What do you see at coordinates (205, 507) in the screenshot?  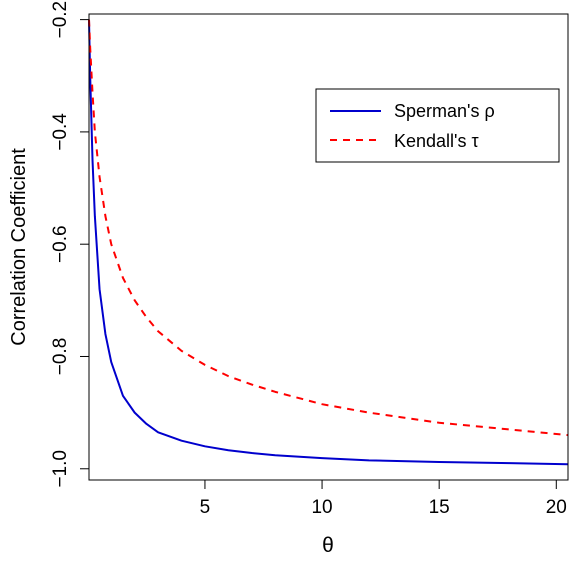 I see `x-tick-label: 5` at bounding box center [205, 507].